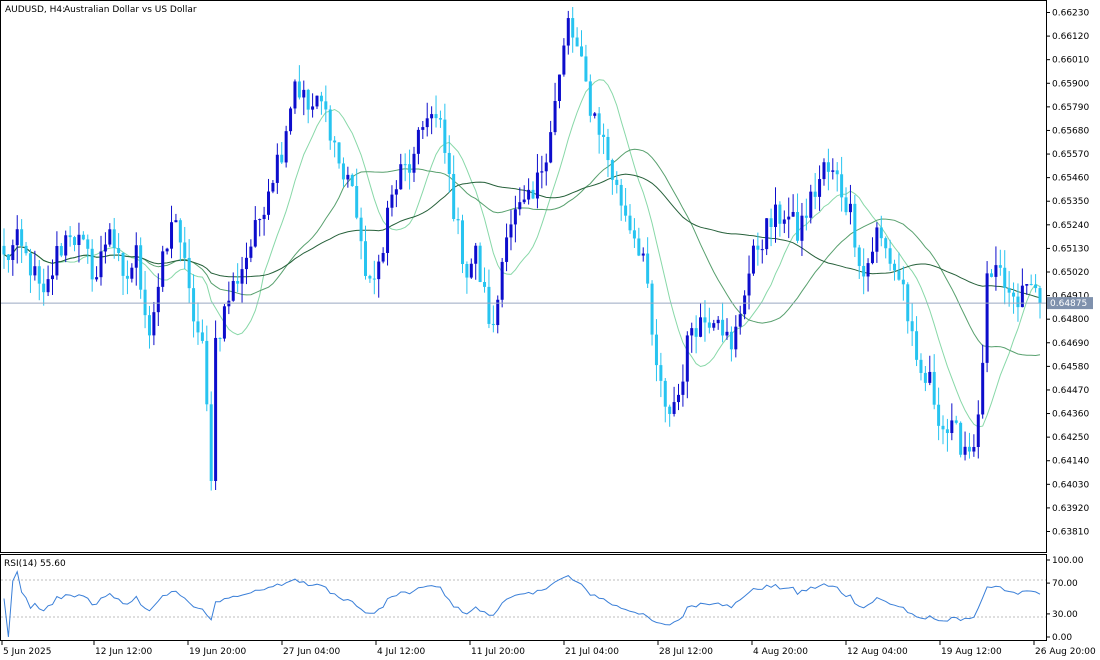 The image size is (1100, 660). What do you see at coordinates (877, 652) in the screenshot?
I see `time-tick-label: 12 Aug 04:00` at bounding box center [877, 652].